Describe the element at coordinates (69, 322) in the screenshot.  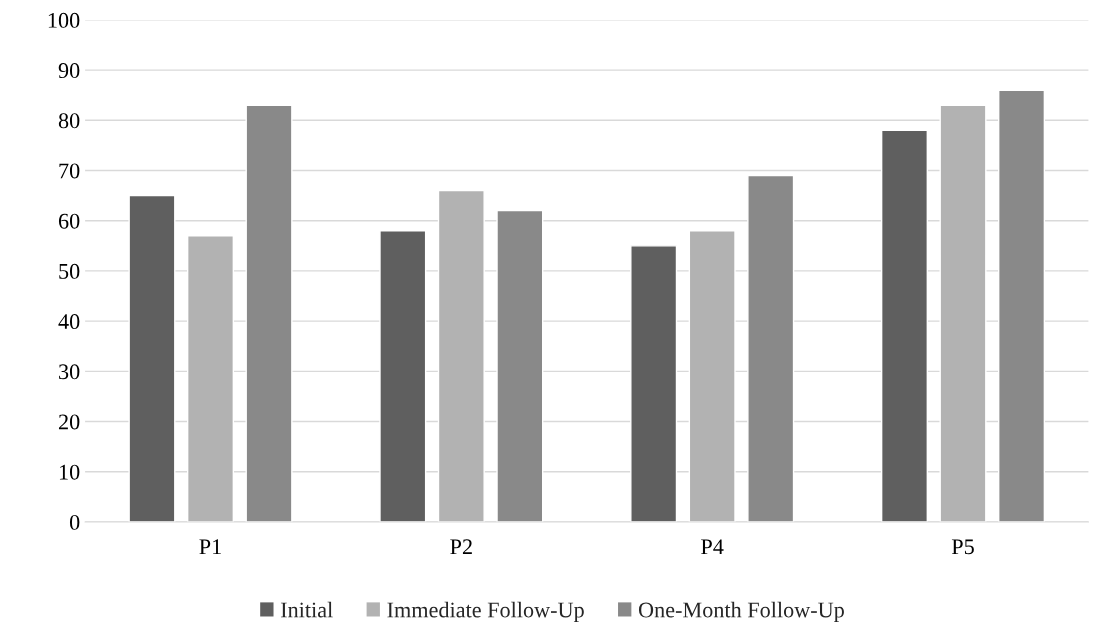
I see `y-tick-label: 40` at that location.